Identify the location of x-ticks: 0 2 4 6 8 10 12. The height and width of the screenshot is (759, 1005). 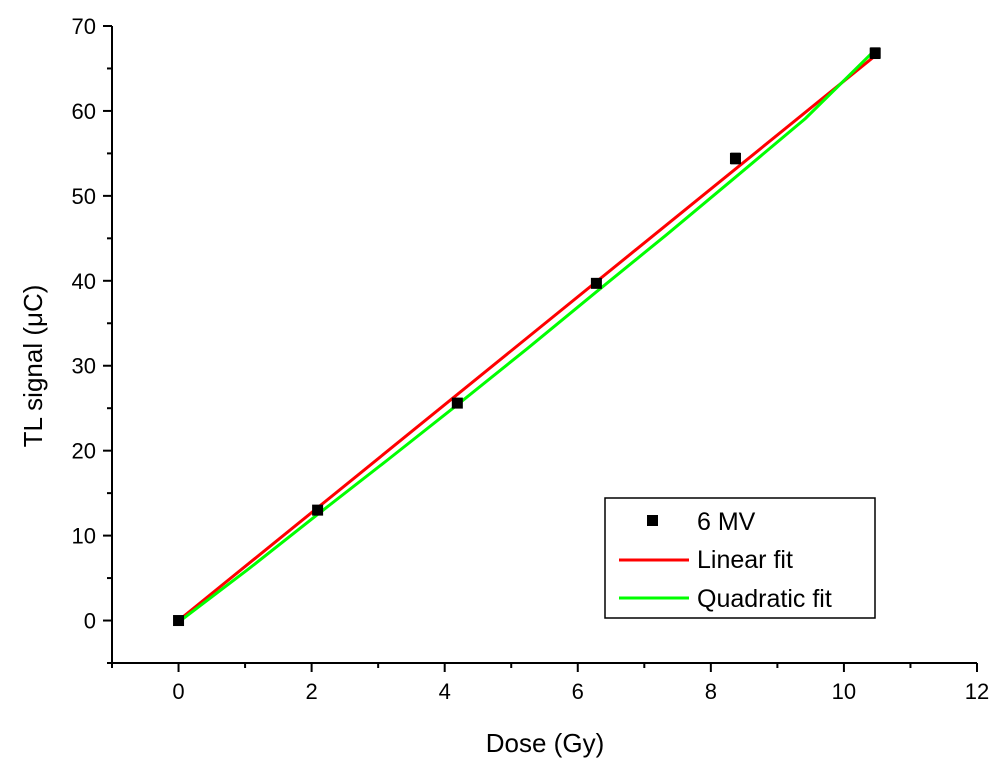
(550, 683).